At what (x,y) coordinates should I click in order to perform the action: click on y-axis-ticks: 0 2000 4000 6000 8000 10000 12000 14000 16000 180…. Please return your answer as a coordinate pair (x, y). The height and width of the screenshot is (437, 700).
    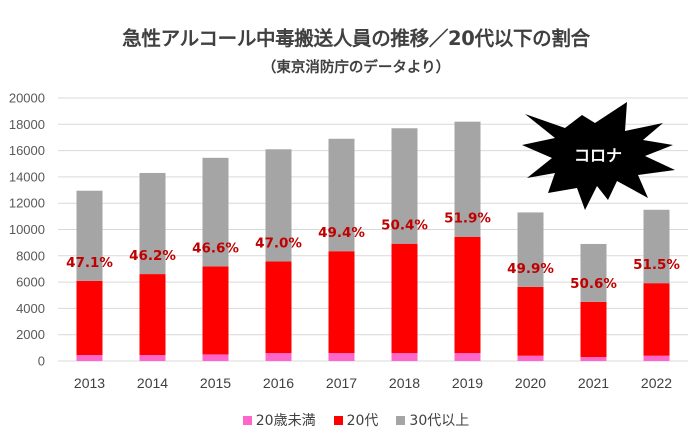
    Looking at the image, I should click on (27, 230).